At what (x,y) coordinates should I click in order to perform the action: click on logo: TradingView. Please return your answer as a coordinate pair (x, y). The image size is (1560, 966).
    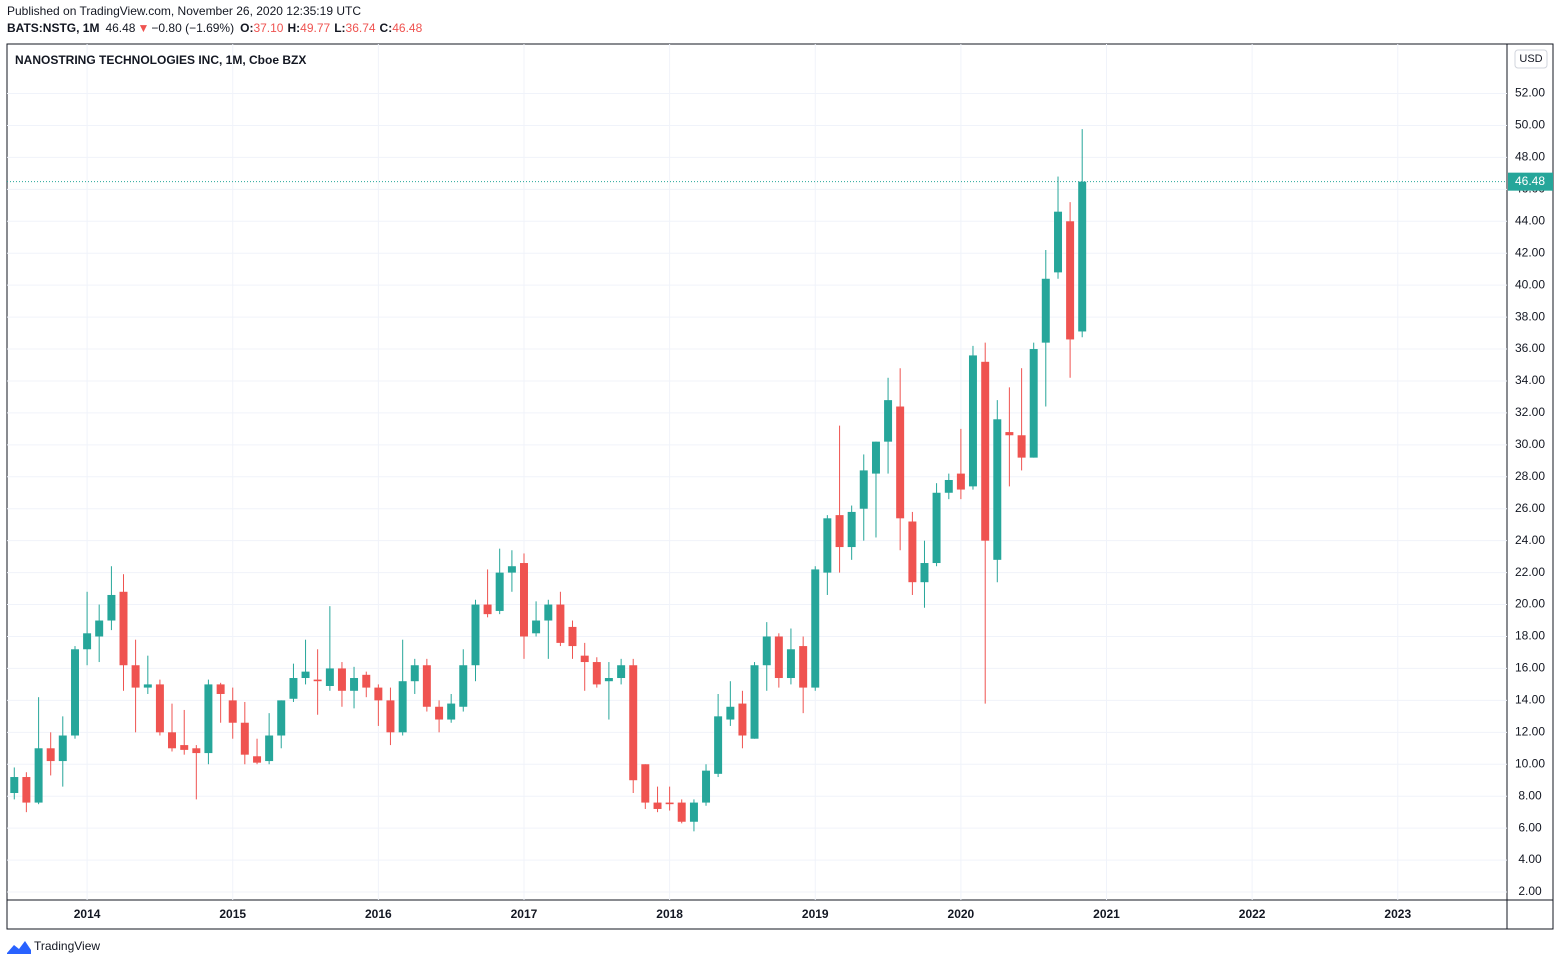
    Looking at the image, I should click on (53, 946).